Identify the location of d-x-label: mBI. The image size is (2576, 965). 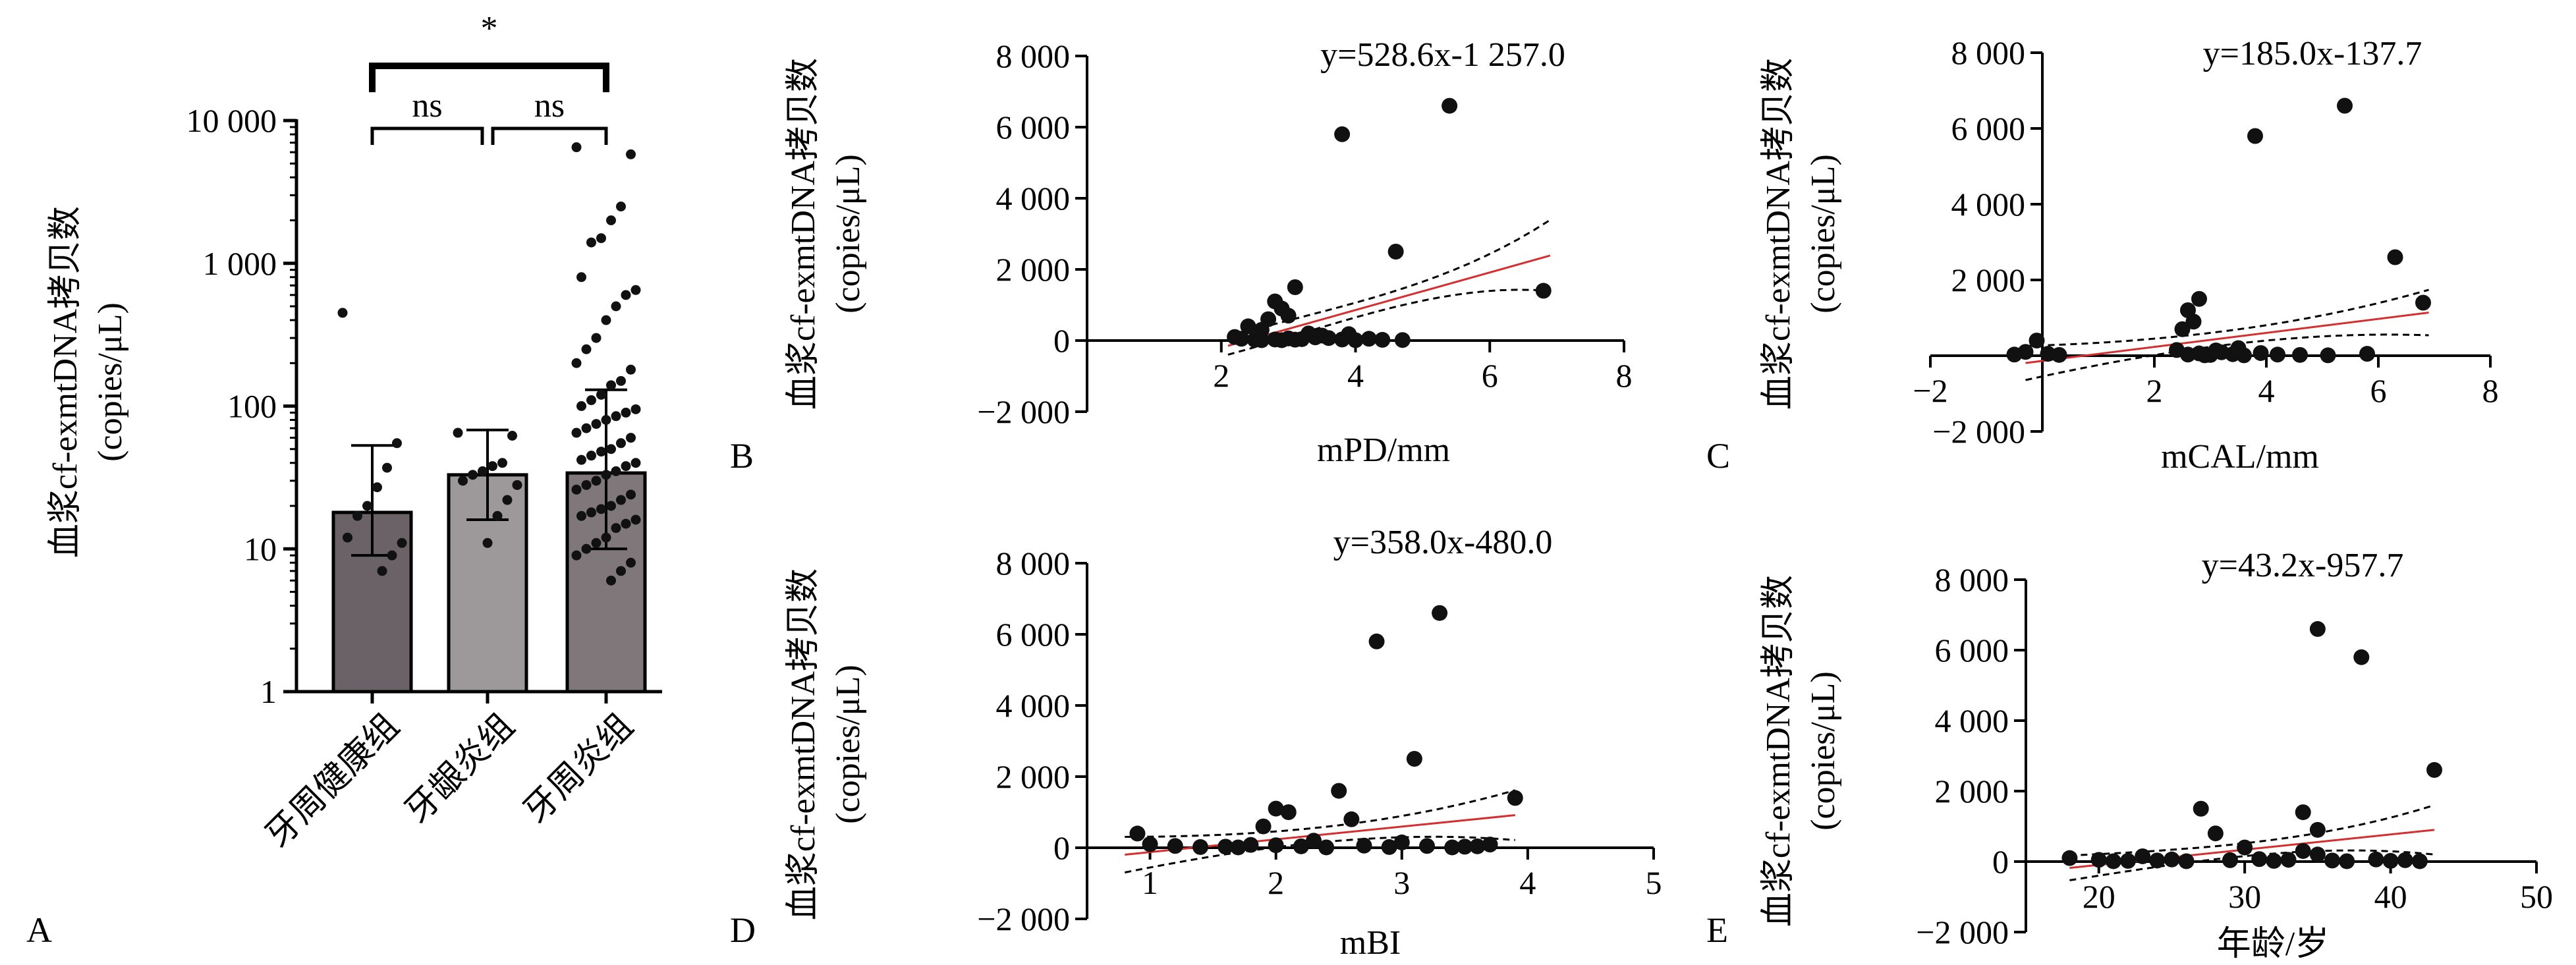
(1370, 943).